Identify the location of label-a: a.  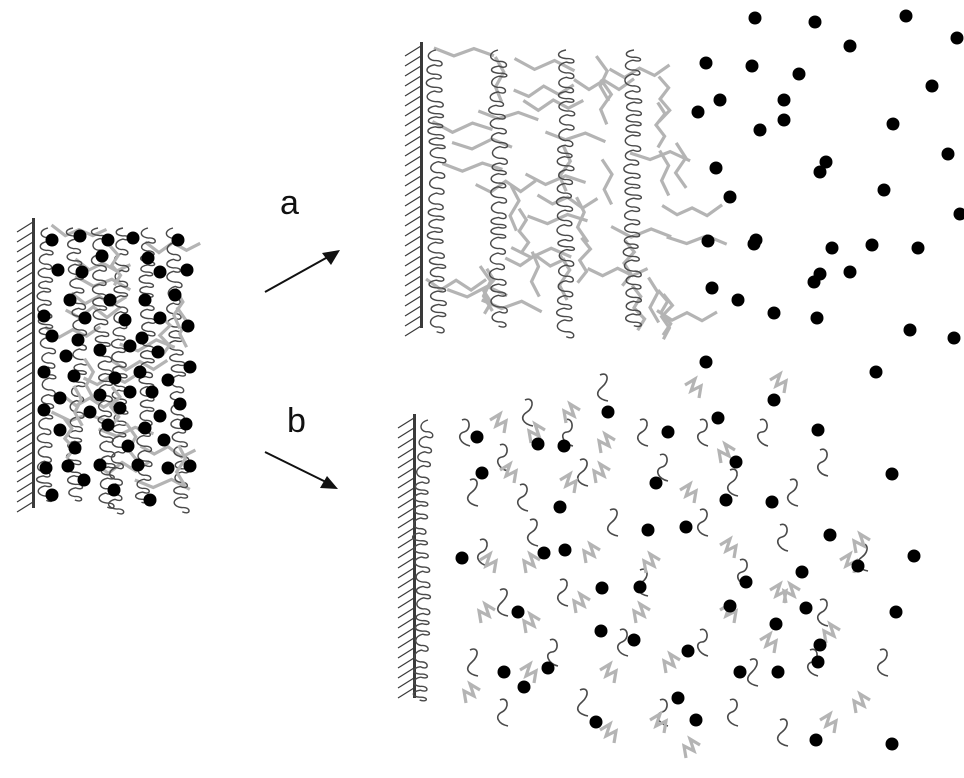
(289, 203).